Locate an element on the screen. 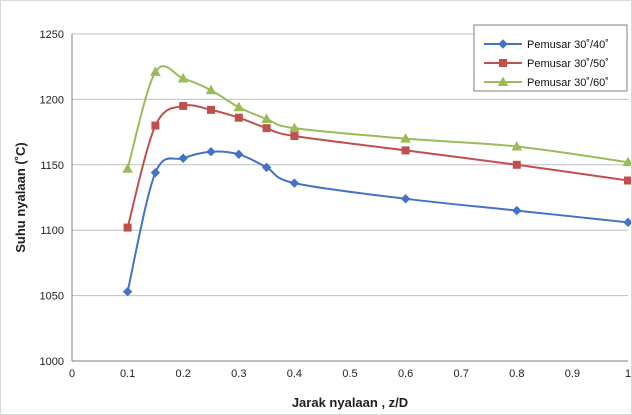 The image size is (632, 415). x-tick-label: 0.8 is located at coordinates (516, 374).